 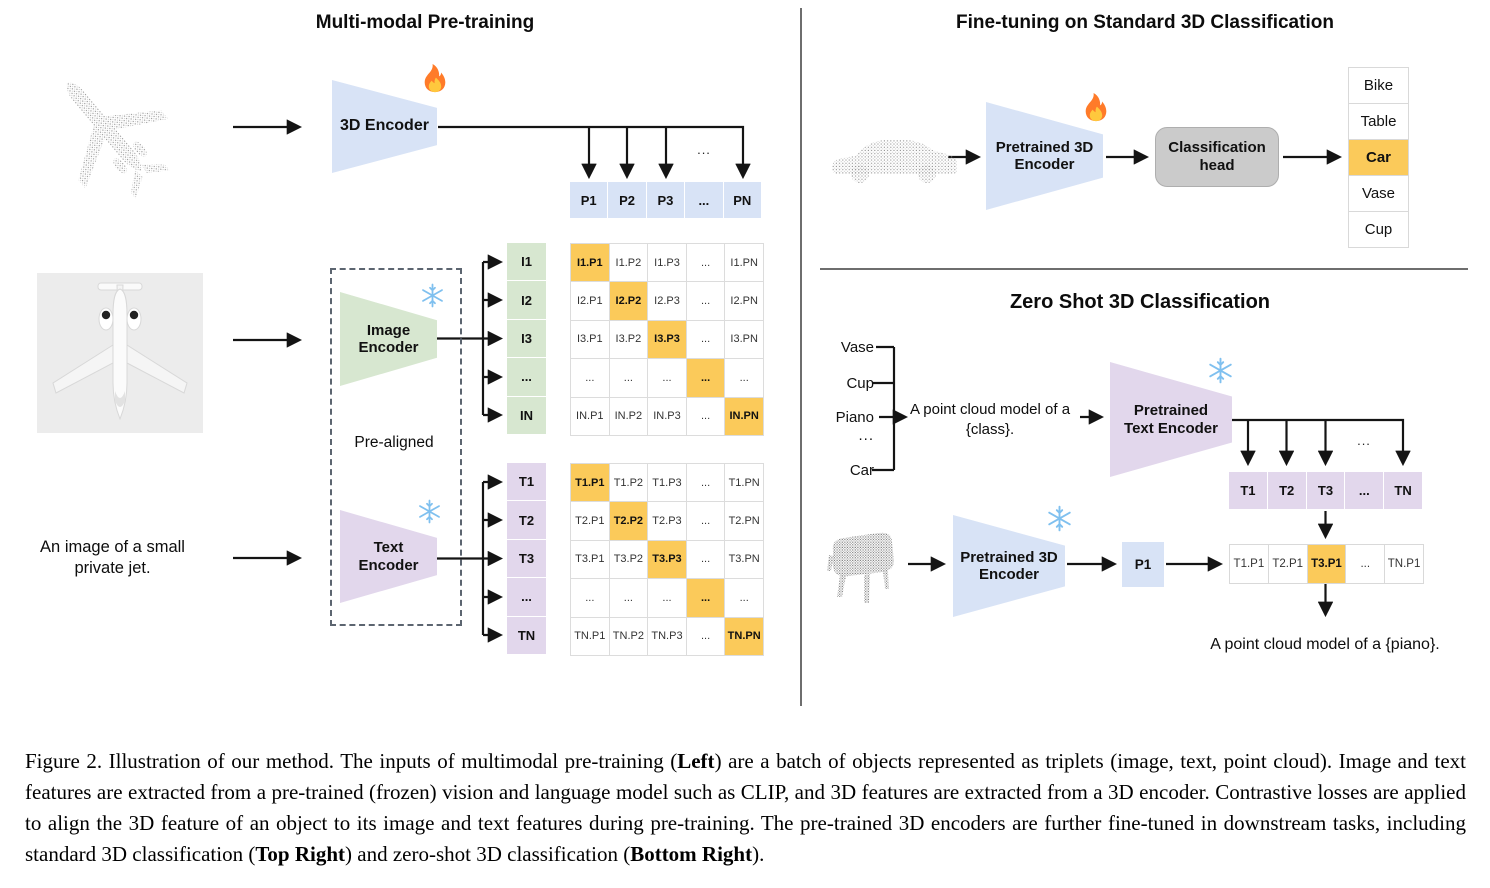 What do you see at coordinates (628, 521) in the screenshot?
I see `matrix-cell: T2.P2` at bounding box center [628, 521].